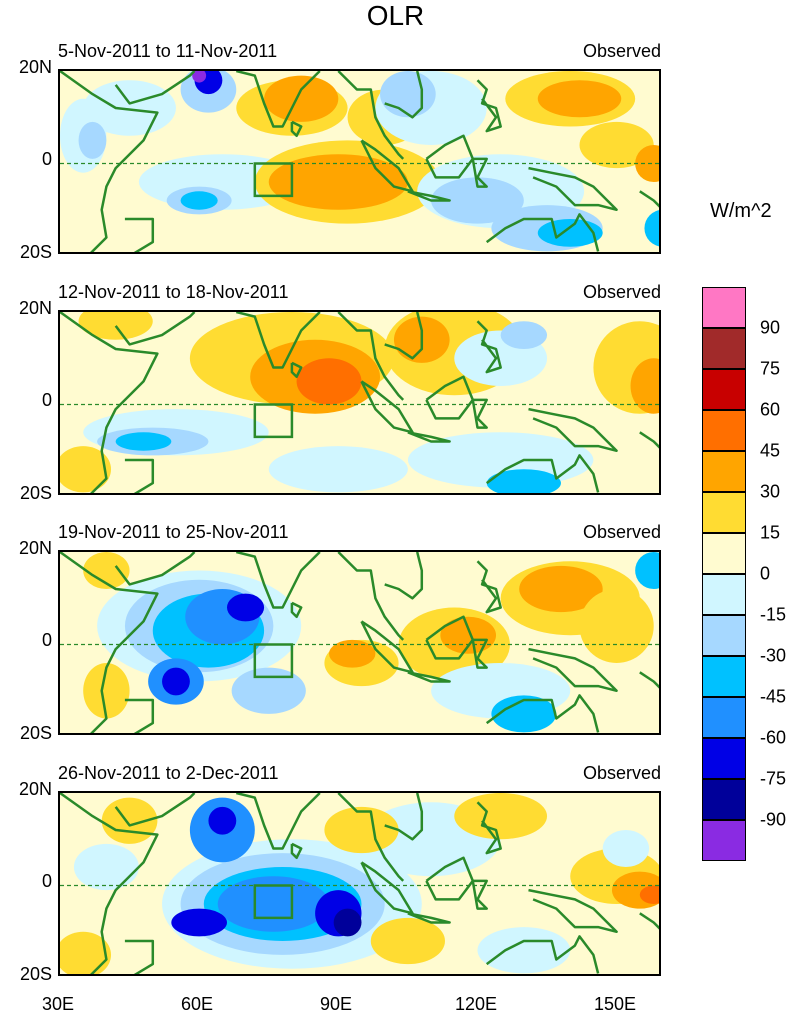 The image size is (791, 1016). What do you see at coordinates (173, 532) in the screenshot?
I see `panel-date-range: 19-Nov-2011 to 25-Nov-2011` at bounding box center [173, 532].